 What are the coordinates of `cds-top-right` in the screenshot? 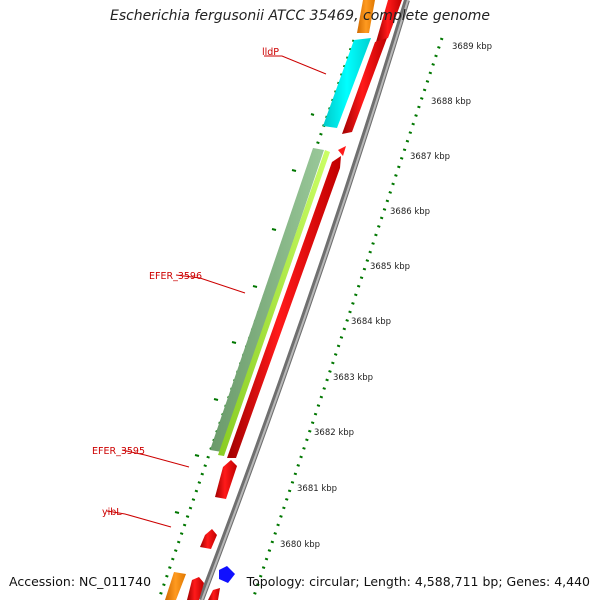 It's located at (389, 21).